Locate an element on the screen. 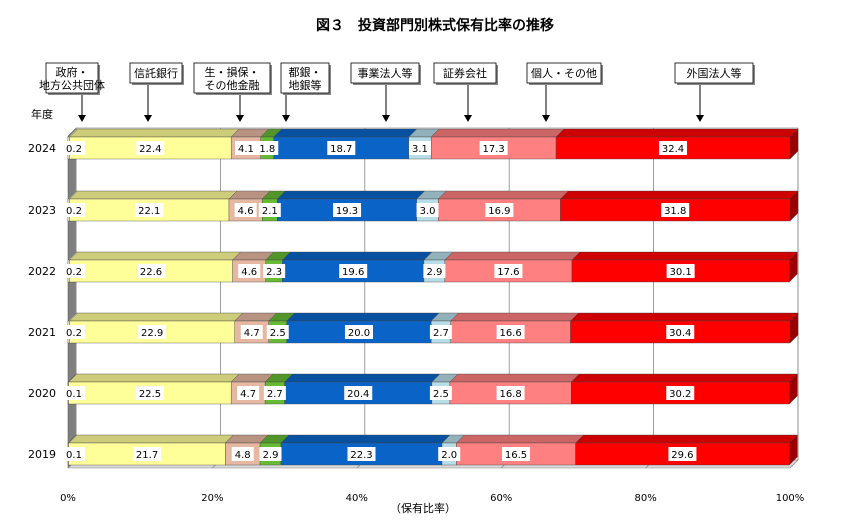  data-label: 20.4 is located at coordinates (358, 394).